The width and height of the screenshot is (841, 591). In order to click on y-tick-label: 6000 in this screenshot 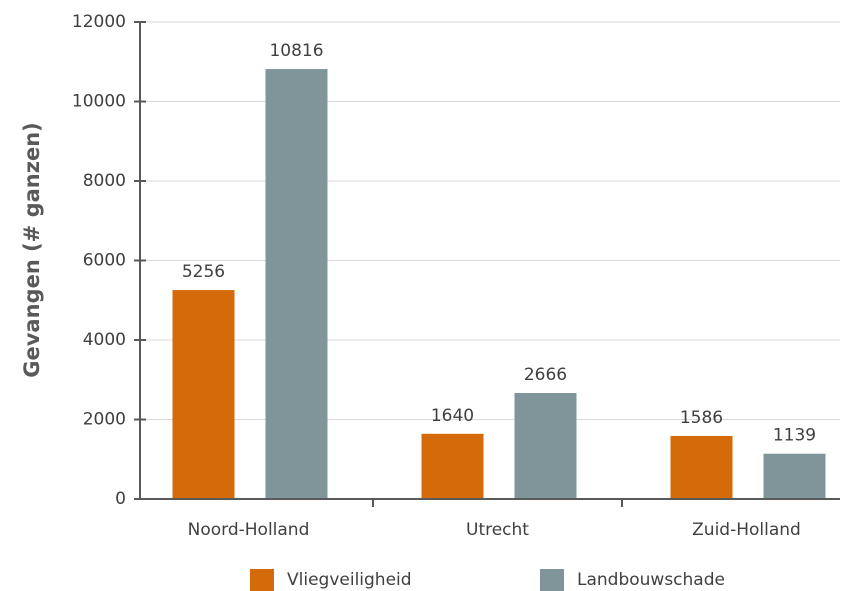, I will do `click(104, 261)`.